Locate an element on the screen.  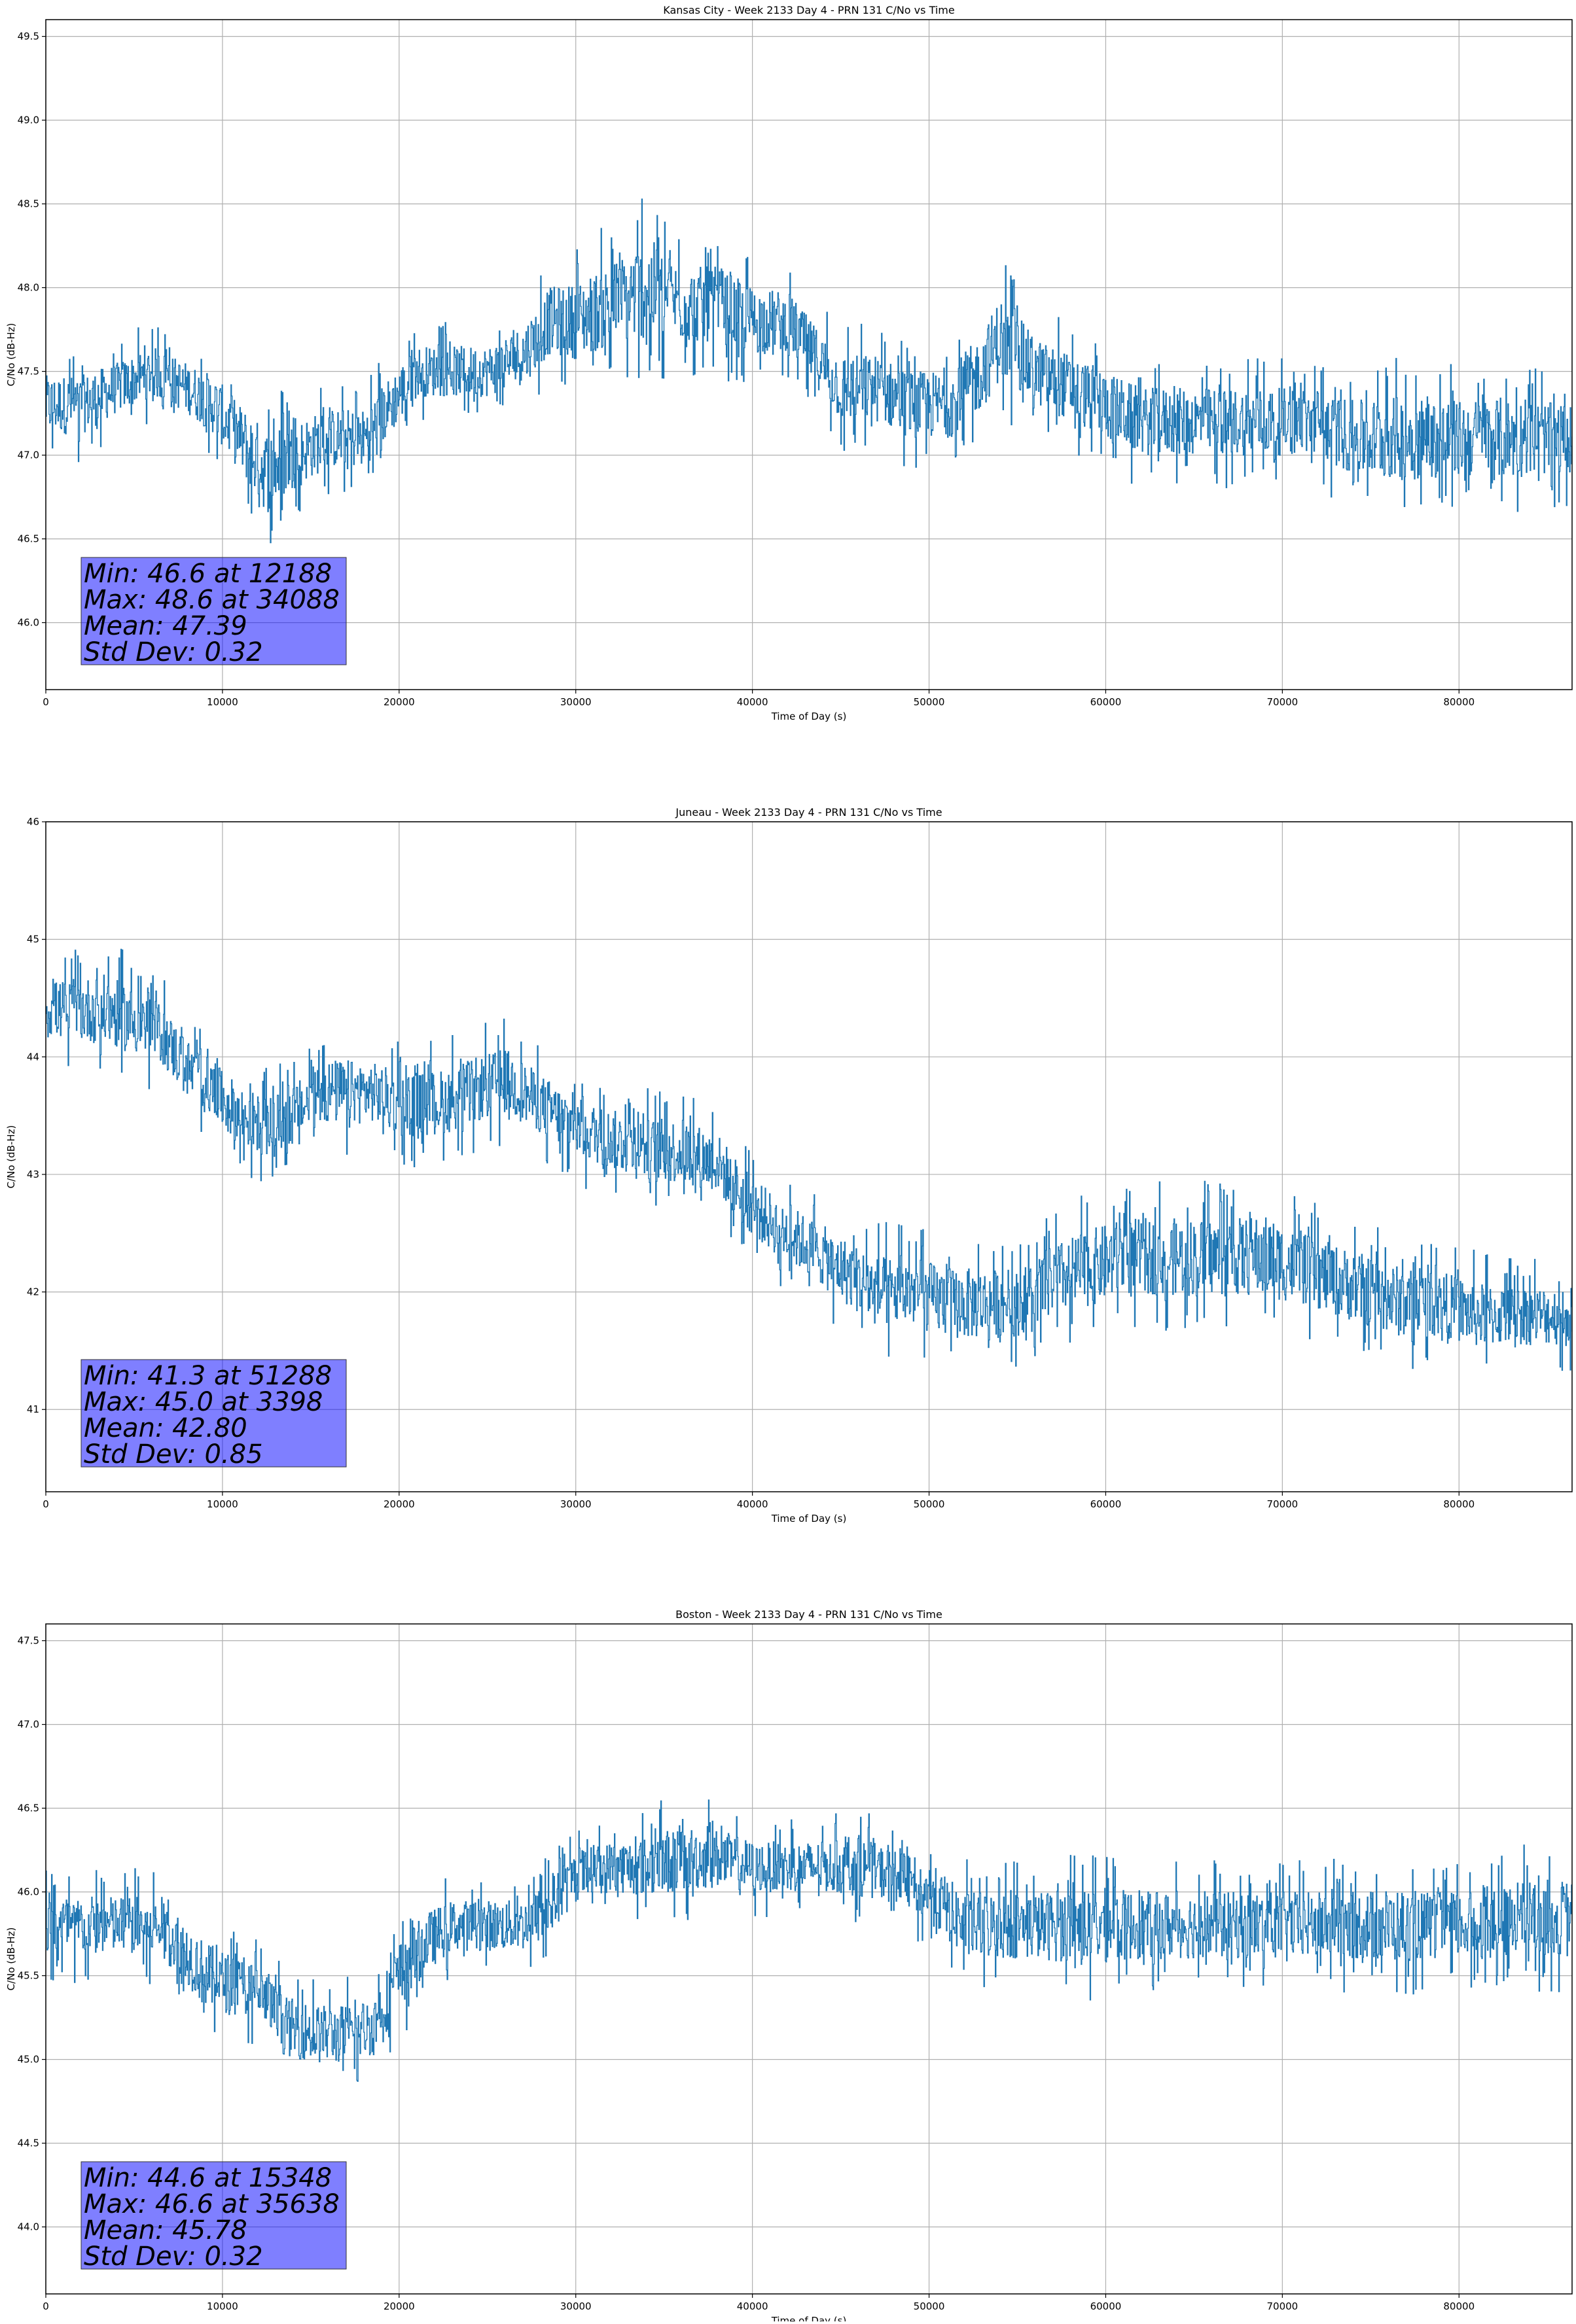
y-tick-label: 44.0 is located at coordinates (28, 2227).